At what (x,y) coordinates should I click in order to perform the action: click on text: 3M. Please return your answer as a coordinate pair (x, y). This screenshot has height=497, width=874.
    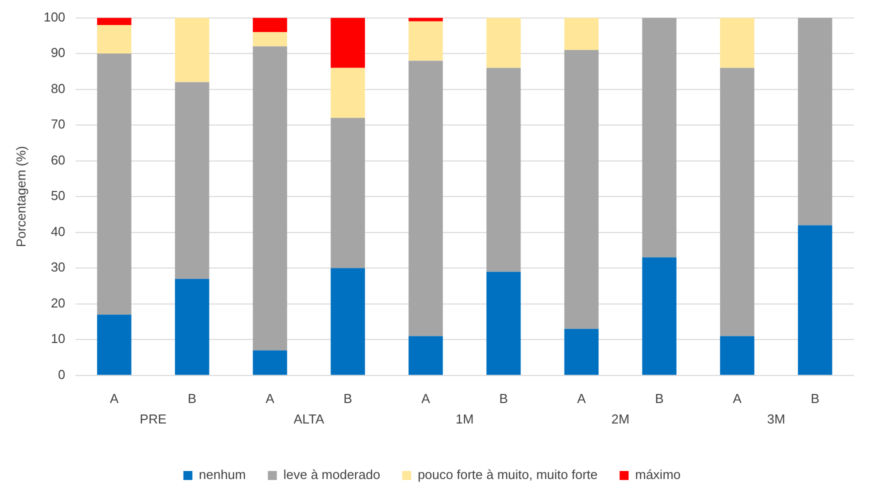
    Looking at the image, I should click on (776, 418).